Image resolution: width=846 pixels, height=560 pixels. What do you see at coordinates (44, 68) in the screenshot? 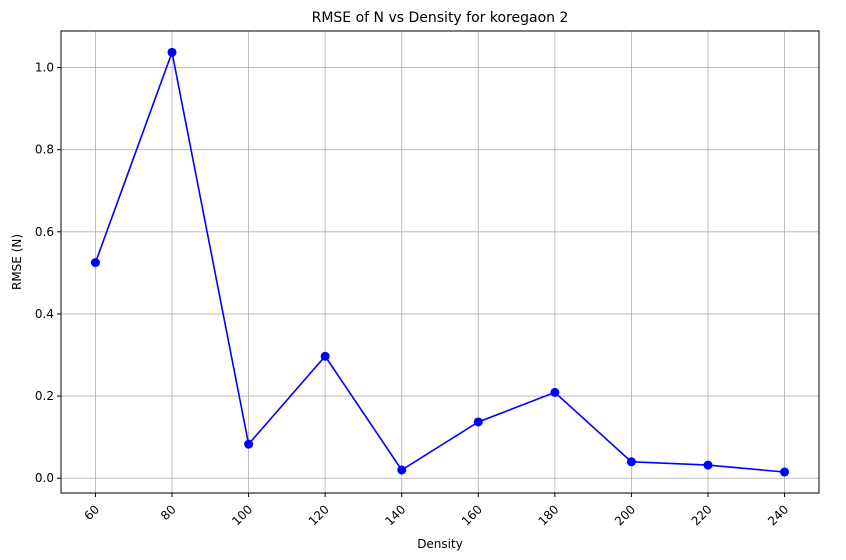
I see `y-tick-label: 1.0` at bounding box center [44, 68].